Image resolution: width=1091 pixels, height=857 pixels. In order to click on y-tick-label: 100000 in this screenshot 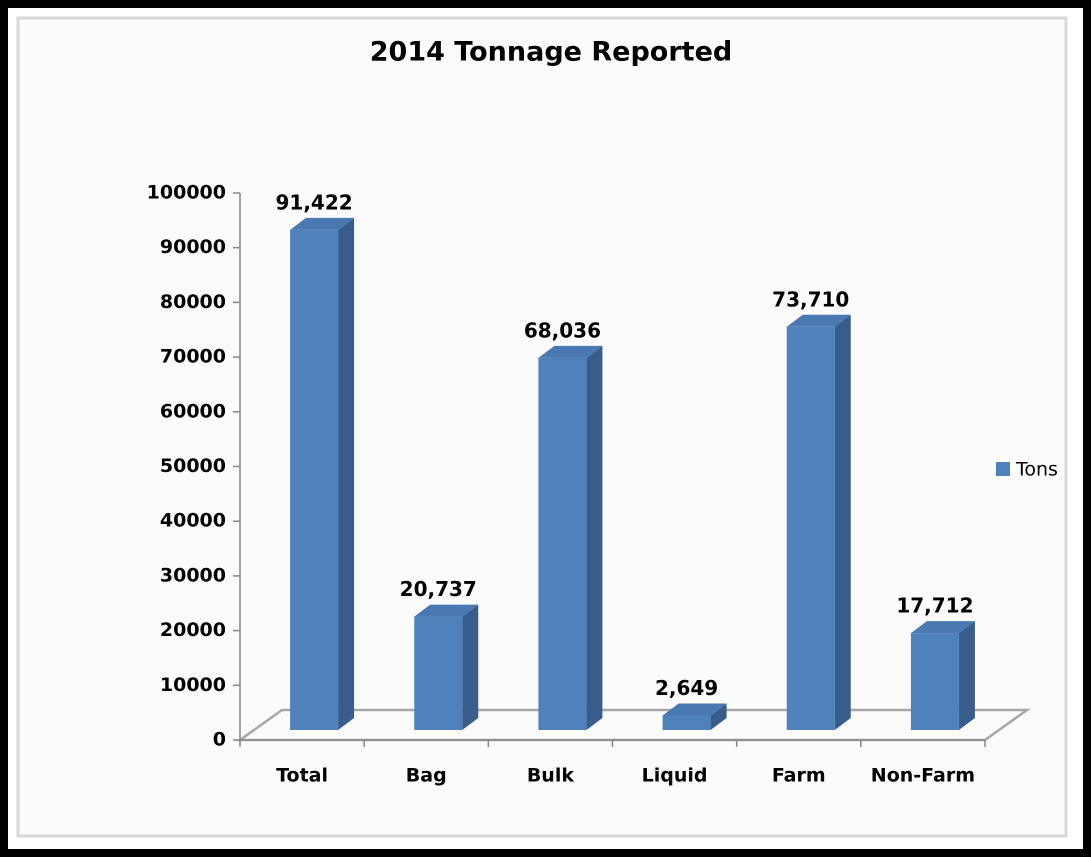, I will do `click(186, 193)`.